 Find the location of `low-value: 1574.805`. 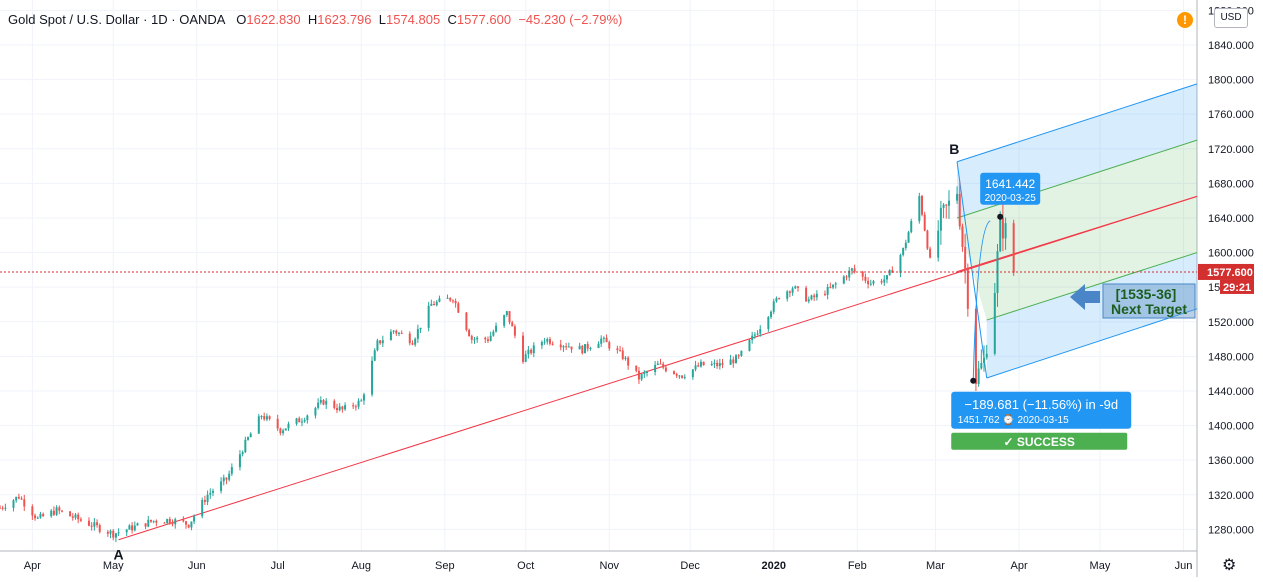

low-value: 1574.805 is located at coordinates (413, 19).